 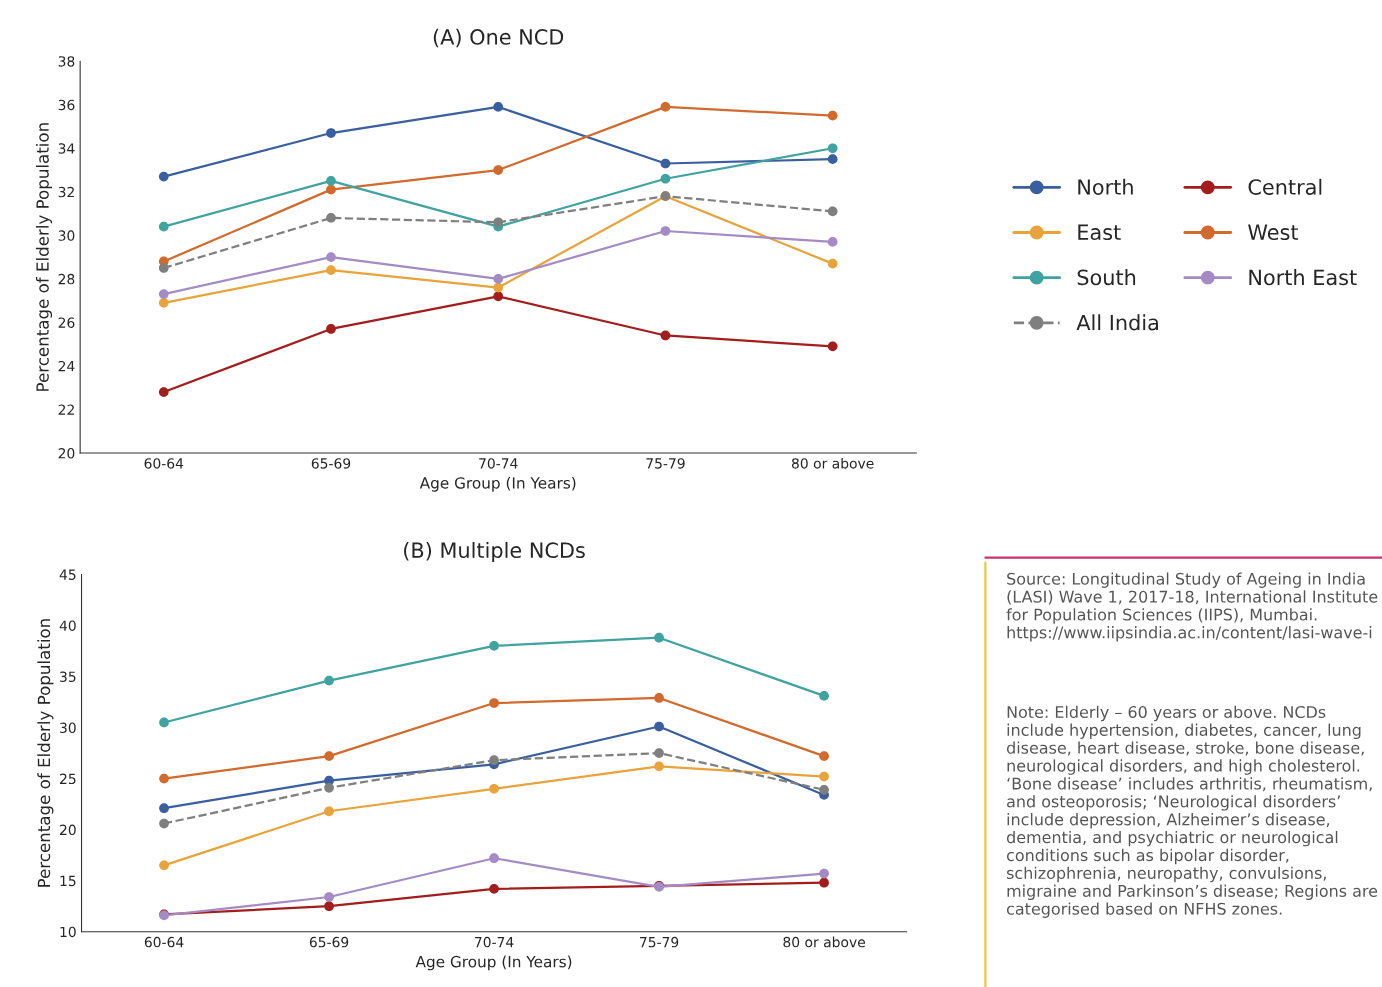 What do you see at coordinates (494, 552) in the screenshot?
I see `chart-title: (B) Multiple NCDs` at bounding box center [494, 552].